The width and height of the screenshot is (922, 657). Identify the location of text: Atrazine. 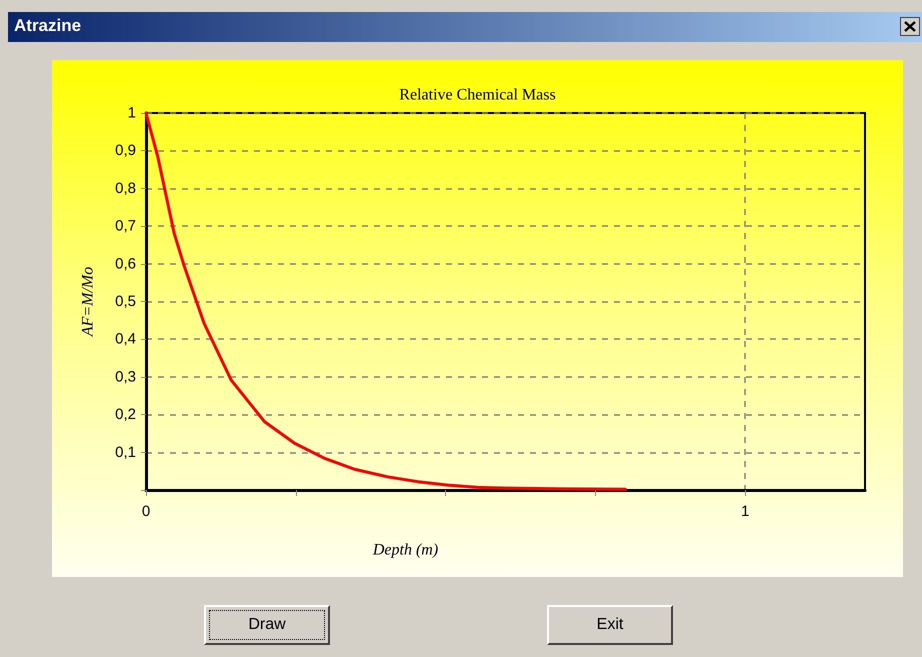
(48, 26).